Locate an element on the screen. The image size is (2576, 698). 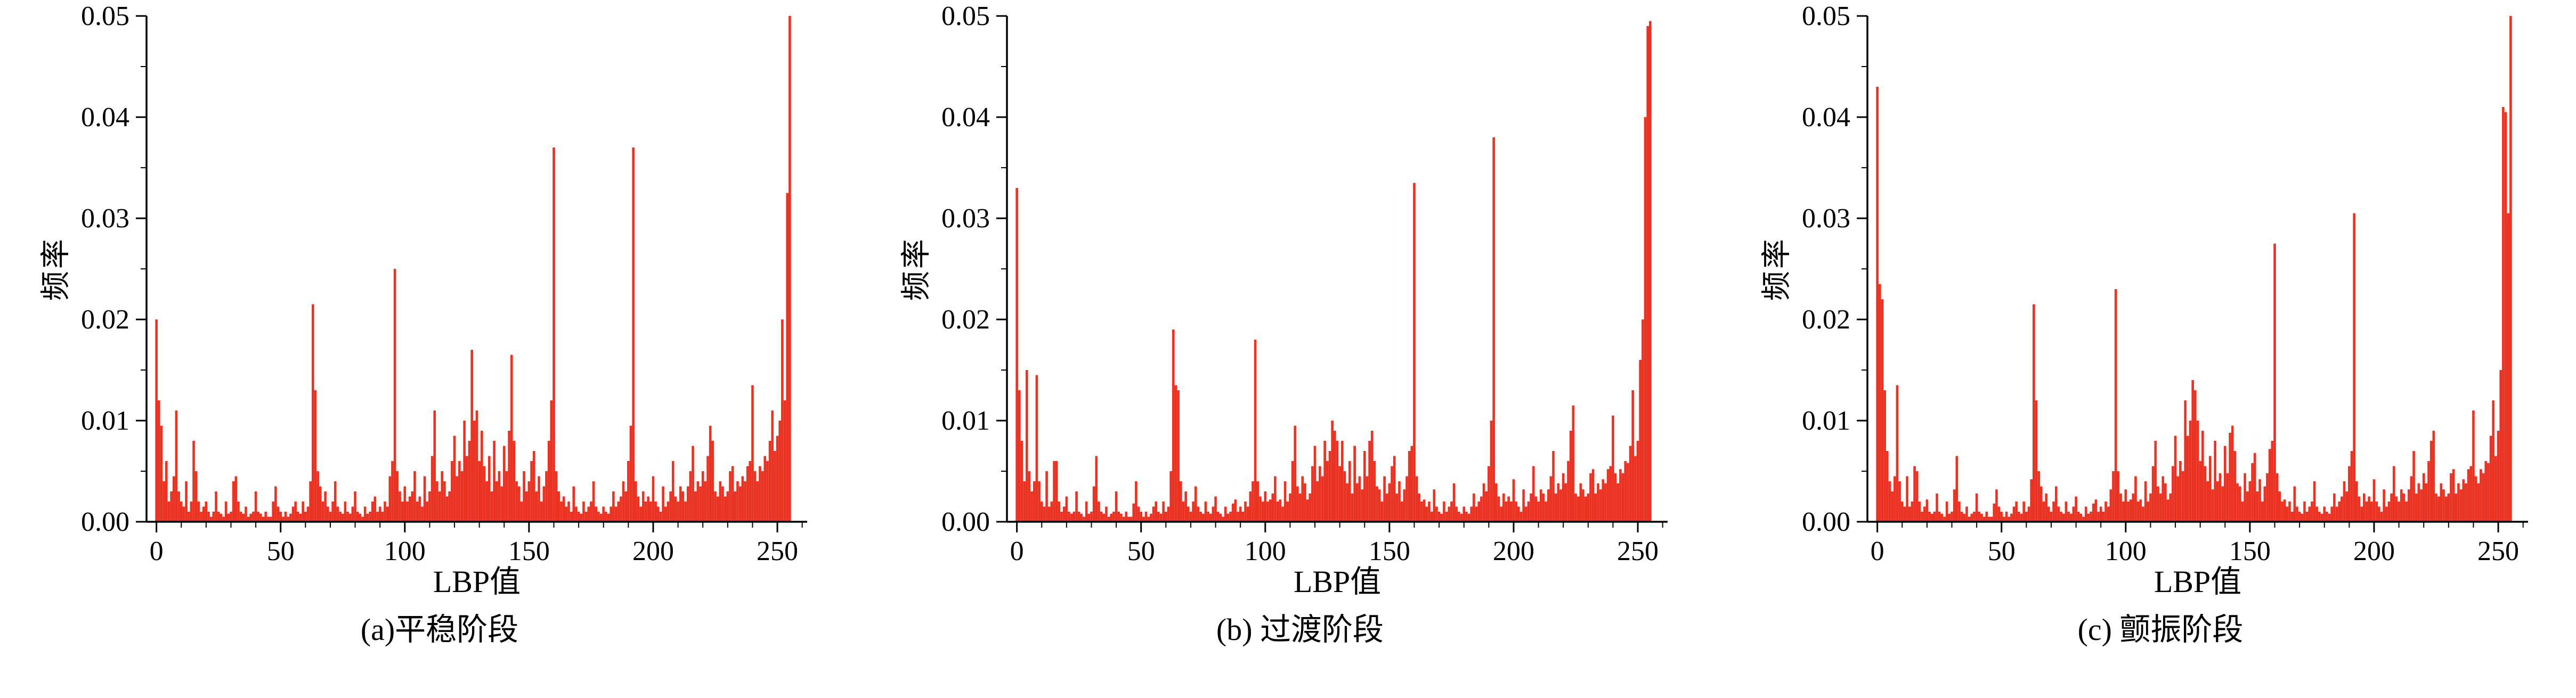
x-axis-label-a: LBP值 is located at coordinates (477, 581).